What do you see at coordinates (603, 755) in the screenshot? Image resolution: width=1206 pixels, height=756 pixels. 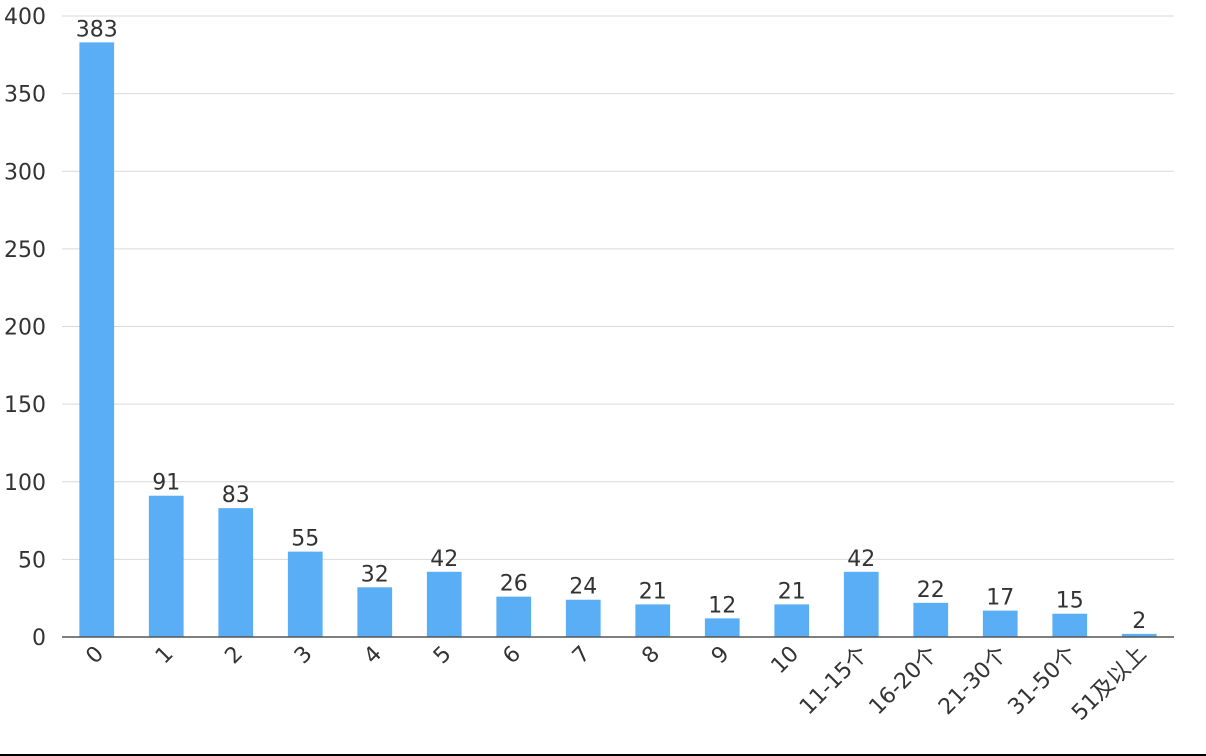 I see `bottom-border` at bounding box center [603, 755].